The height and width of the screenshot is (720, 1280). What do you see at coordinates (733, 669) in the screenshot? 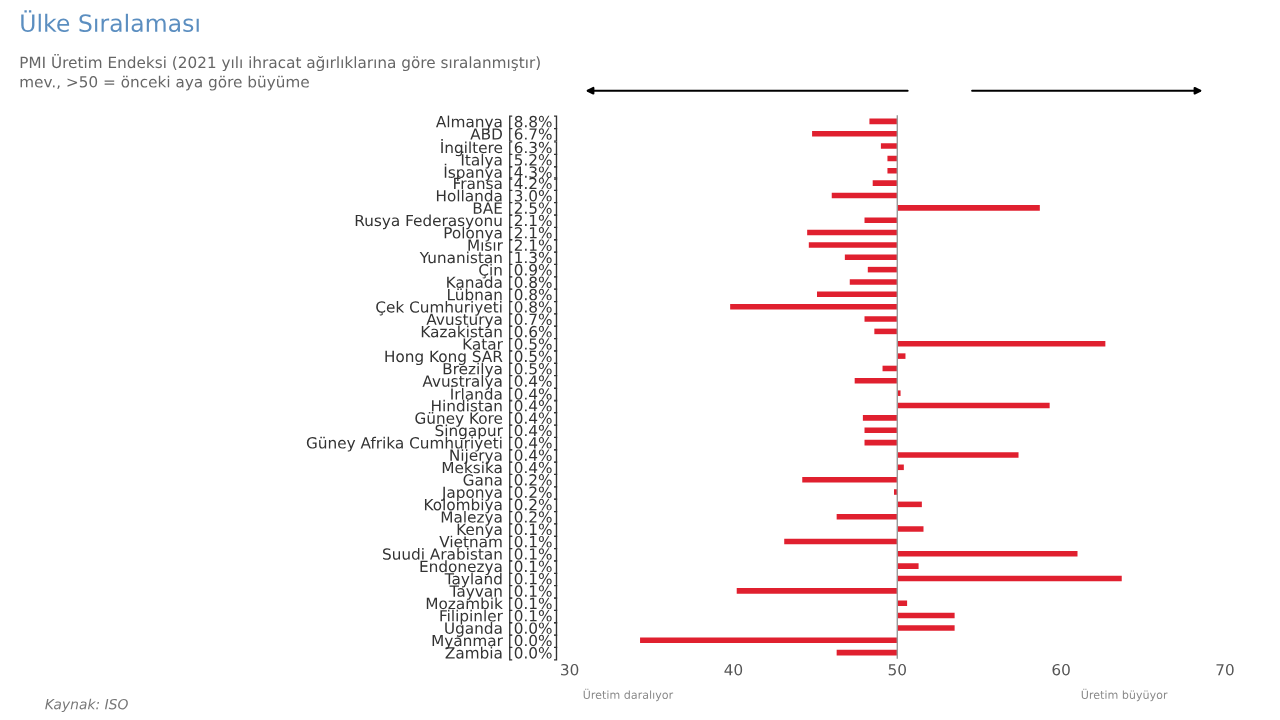
I see `x-tick-label: 40` at bounding box center [733, 669].